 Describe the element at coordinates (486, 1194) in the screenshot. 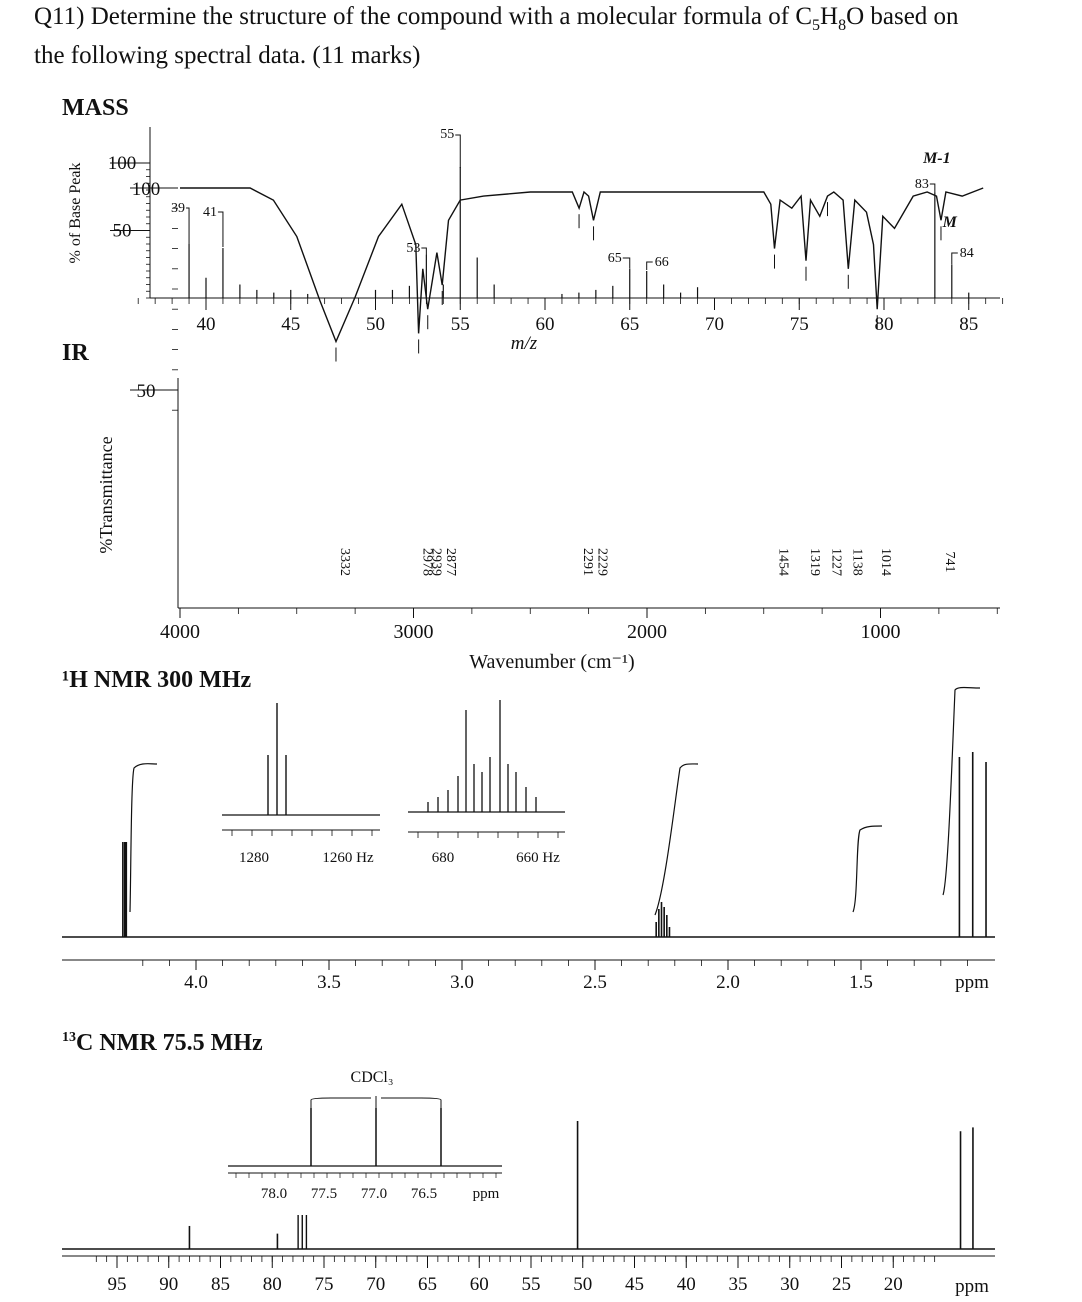

I see `cnmr-inset-unit-label: ppm` at that location.